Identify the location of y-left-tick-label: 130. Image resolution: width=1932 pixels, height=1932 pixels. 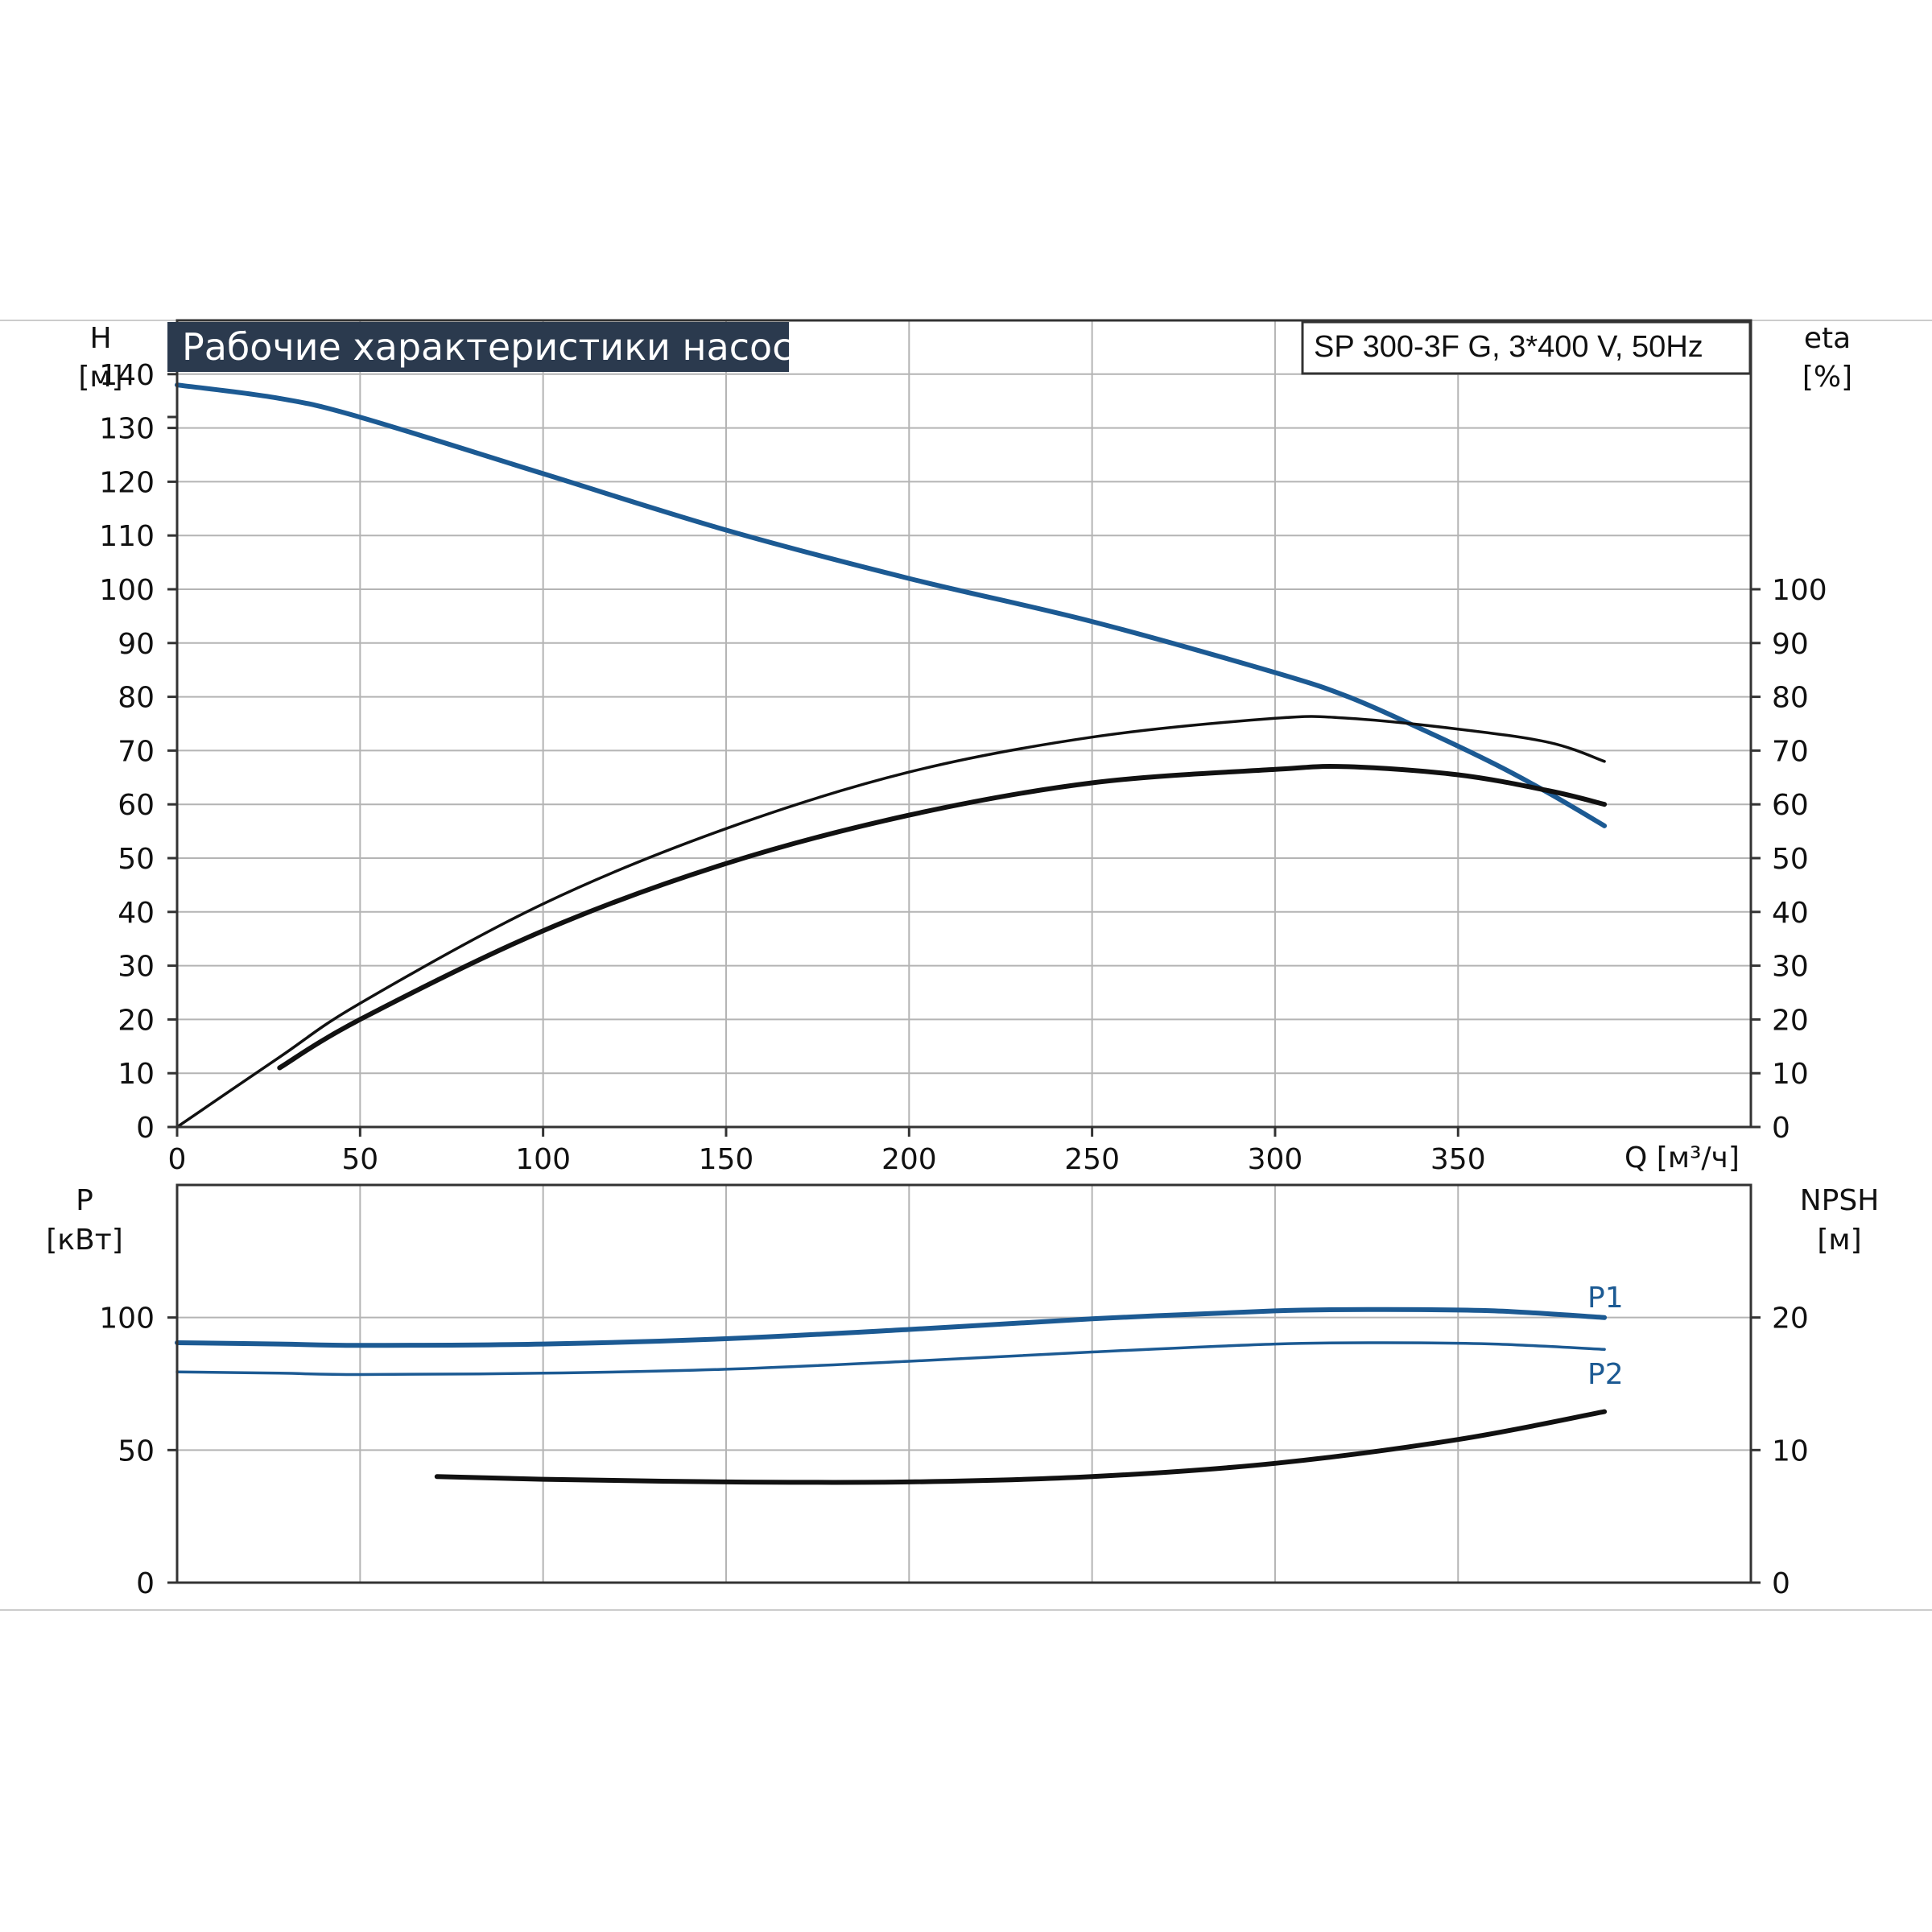
(127, 429).